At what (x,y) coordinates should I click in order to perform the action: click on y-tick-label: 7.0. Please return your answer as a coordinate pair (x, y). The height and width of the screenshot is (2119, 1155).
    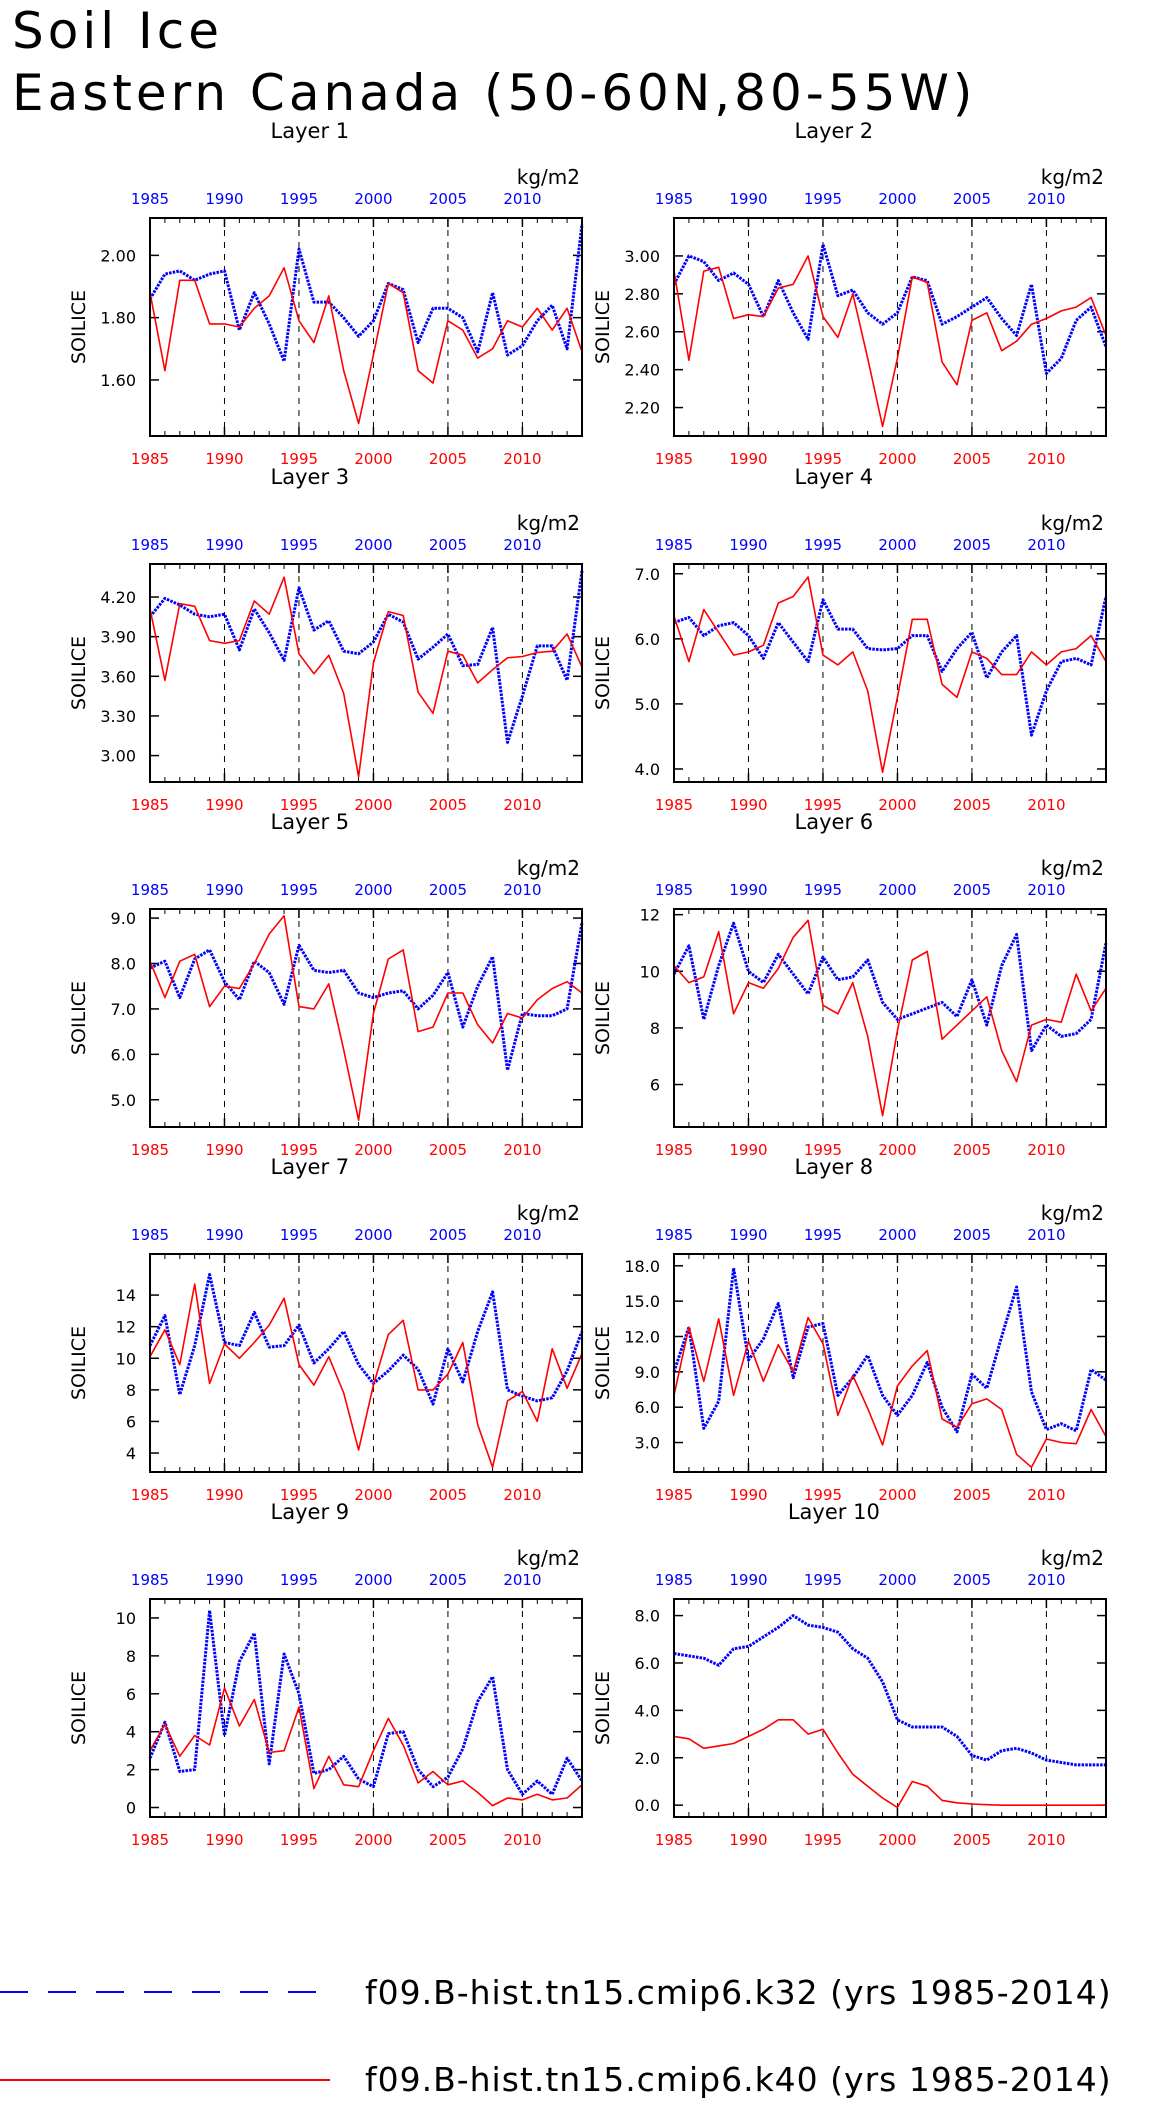
    Looking at the image, I should click on (123, 1009).